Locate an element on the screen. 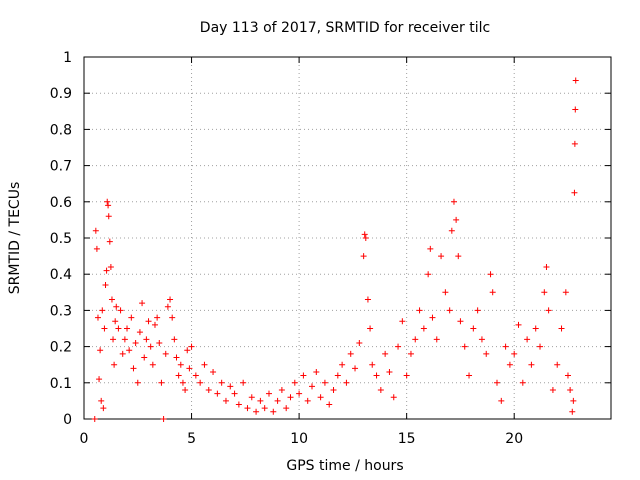 Image resolution: width=640 pixels, height=480 pixels. y-tick-label: 0.2 is located at coordinates (61, 348).